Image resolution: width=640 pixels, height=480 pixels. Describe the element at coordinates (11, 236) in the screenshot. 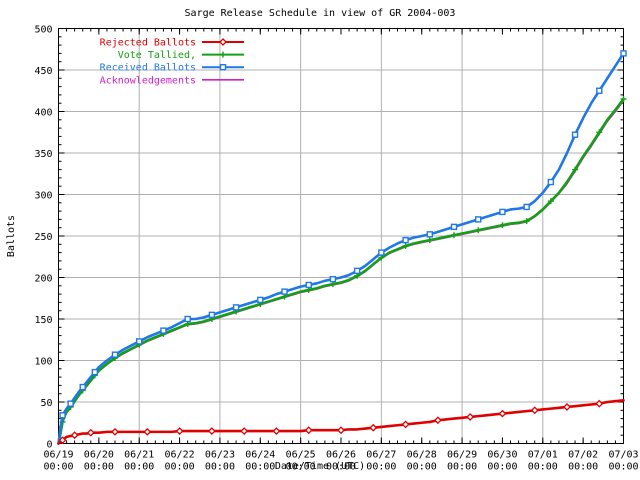

I see `y-axis-label: Ballots` at that location.